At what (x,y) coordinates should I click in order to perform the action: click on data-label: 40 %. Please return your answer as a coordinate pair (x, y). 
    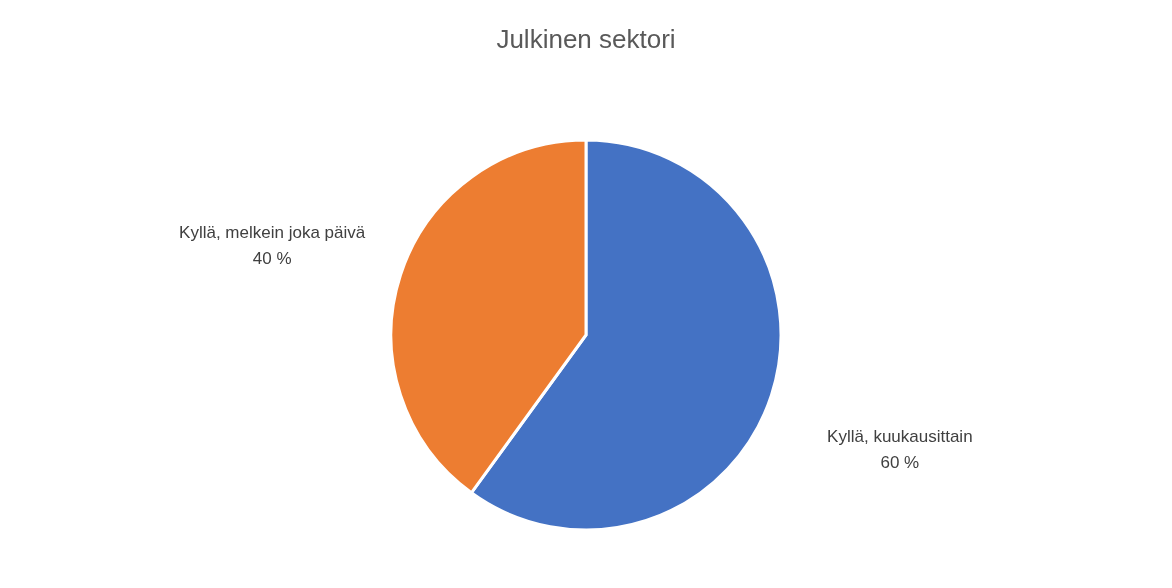
    Looking at the image, I should click on (272, 259).